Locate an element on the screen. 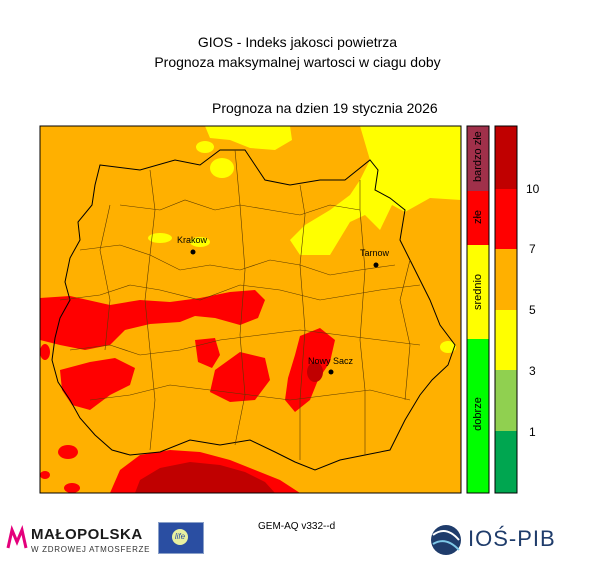 The width and height of the screenshot is (595, 566). scale-tick-1: 1 is located at coordinates (532, 432).